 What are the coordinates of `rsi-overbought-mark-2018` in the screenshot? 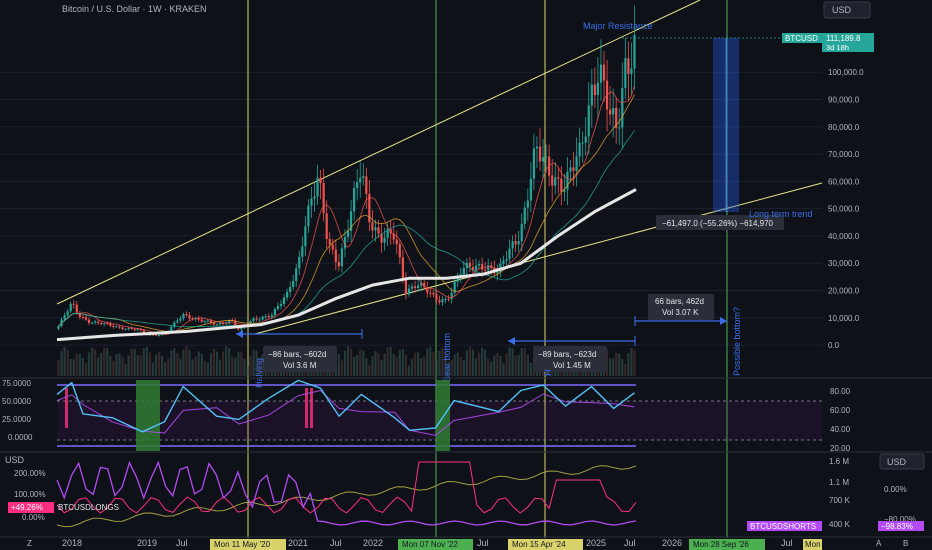 It's located at (66, 408).